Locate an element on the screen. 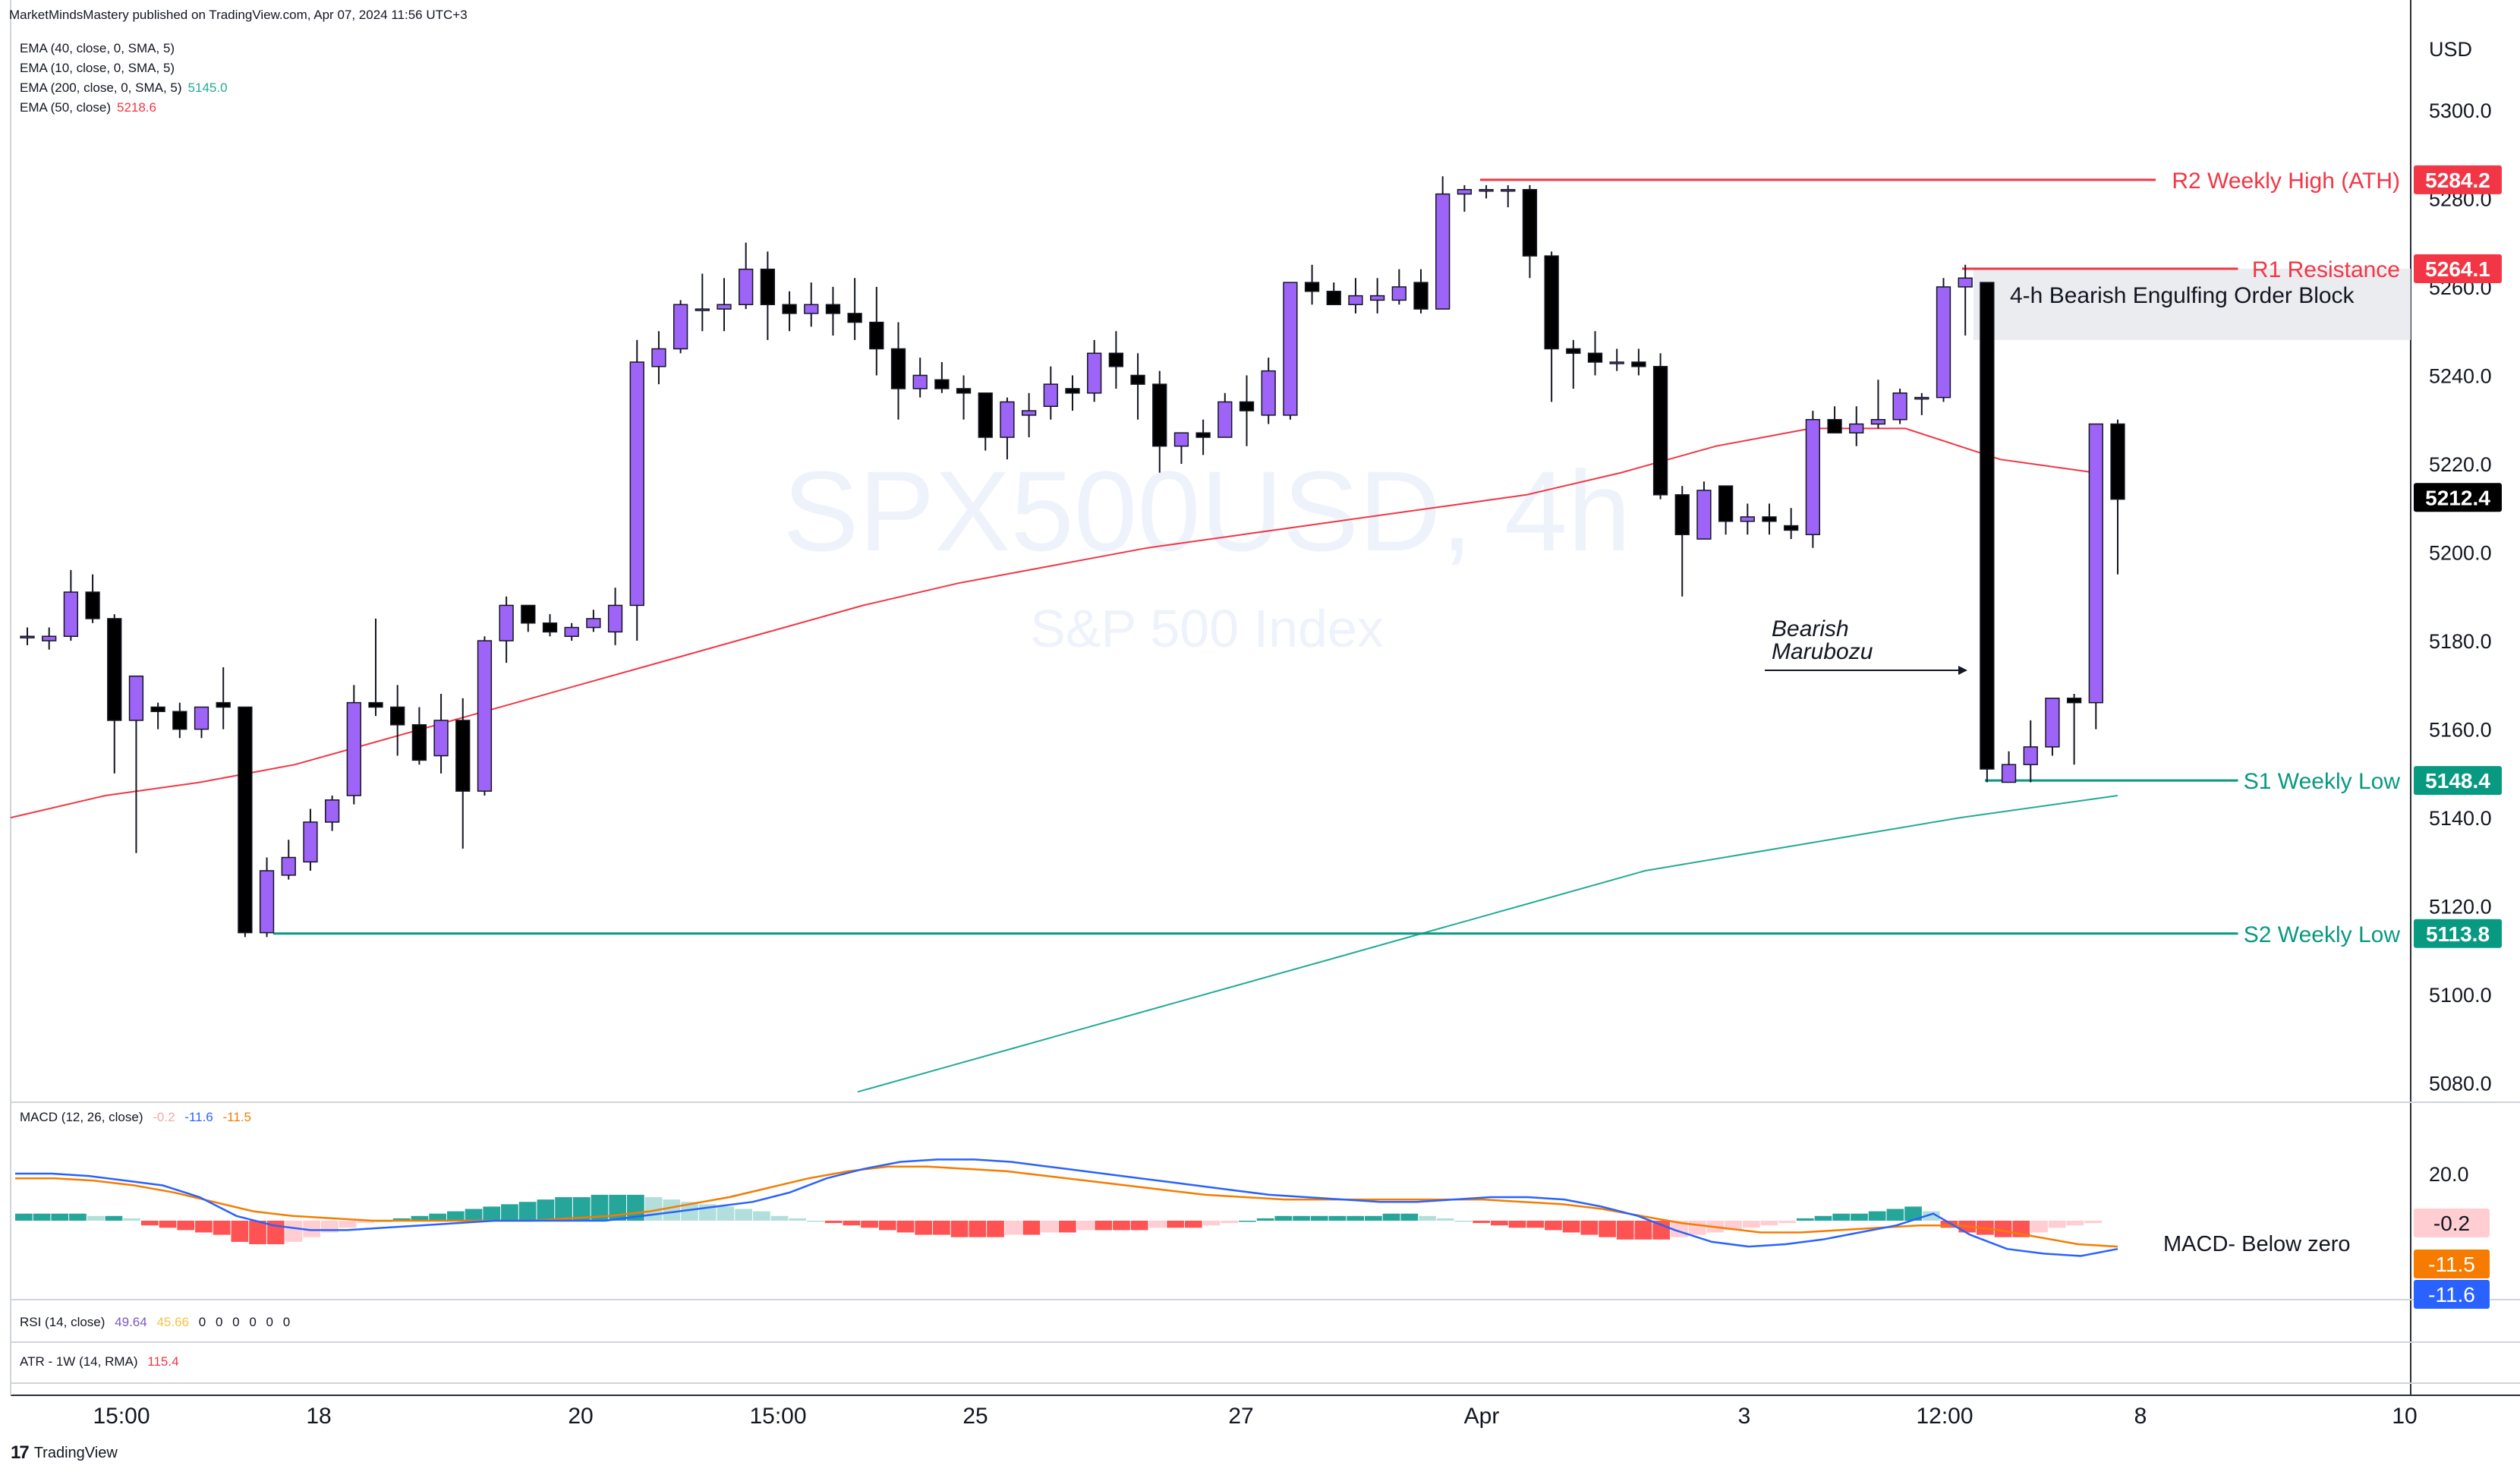  x-tick-label: 20 is located at coordinates (580, 1417).